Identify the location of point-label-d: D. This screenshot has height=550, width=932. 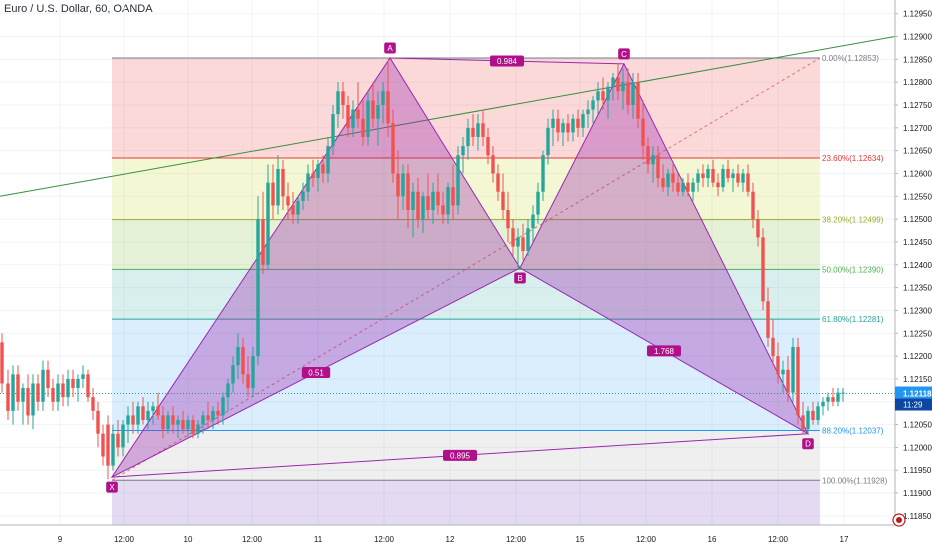
(808, 444).